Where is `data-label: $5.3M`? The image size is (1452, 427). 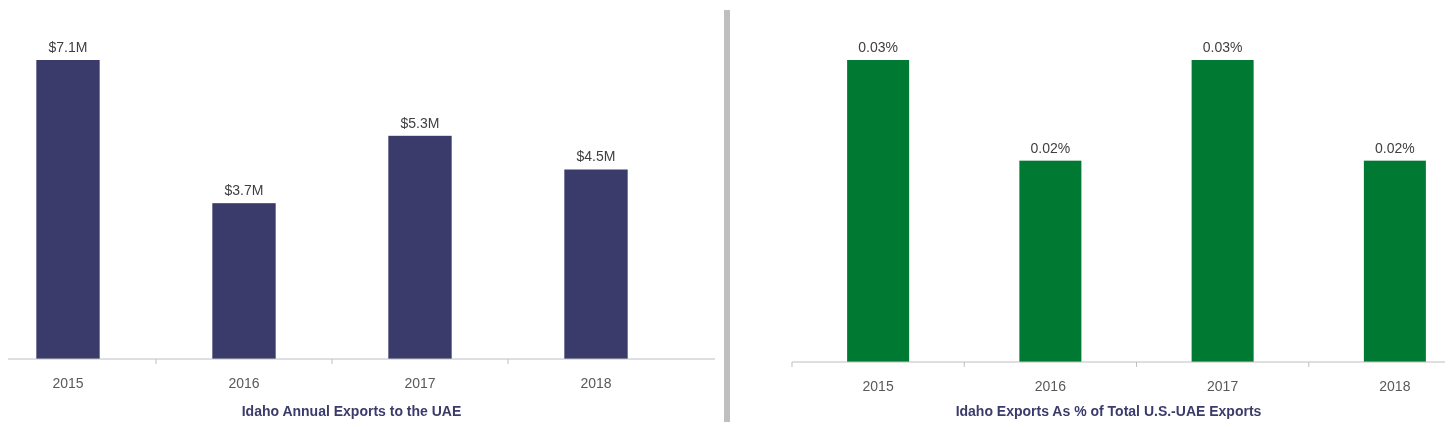
data-label: $5.3M is located at coordinates (420, 122).